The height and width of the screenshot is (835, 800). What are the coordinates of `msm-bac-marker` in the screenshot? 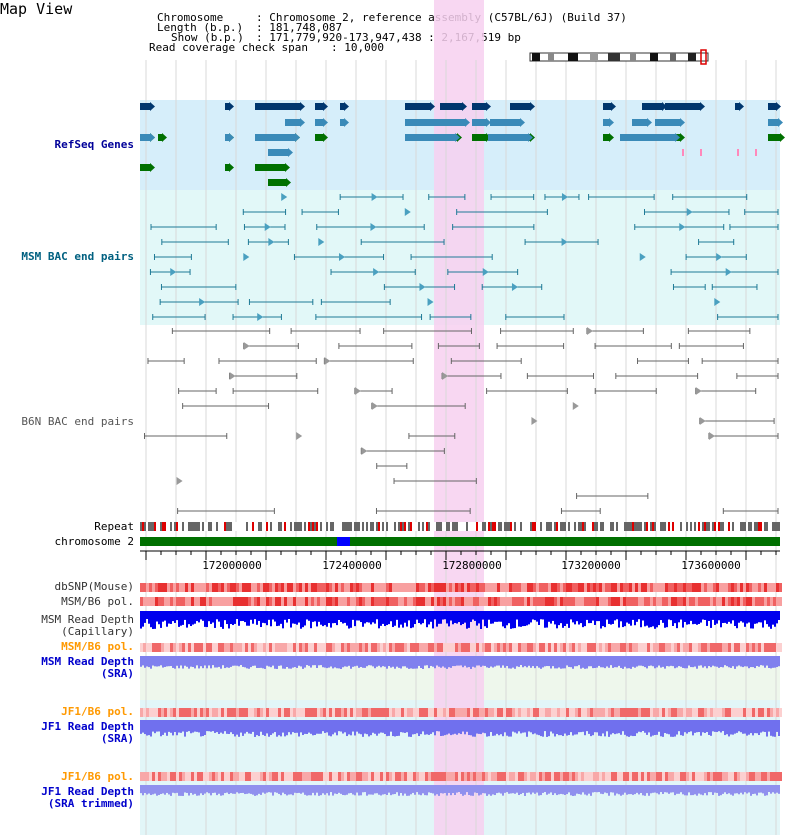 It's located at (271, 242).